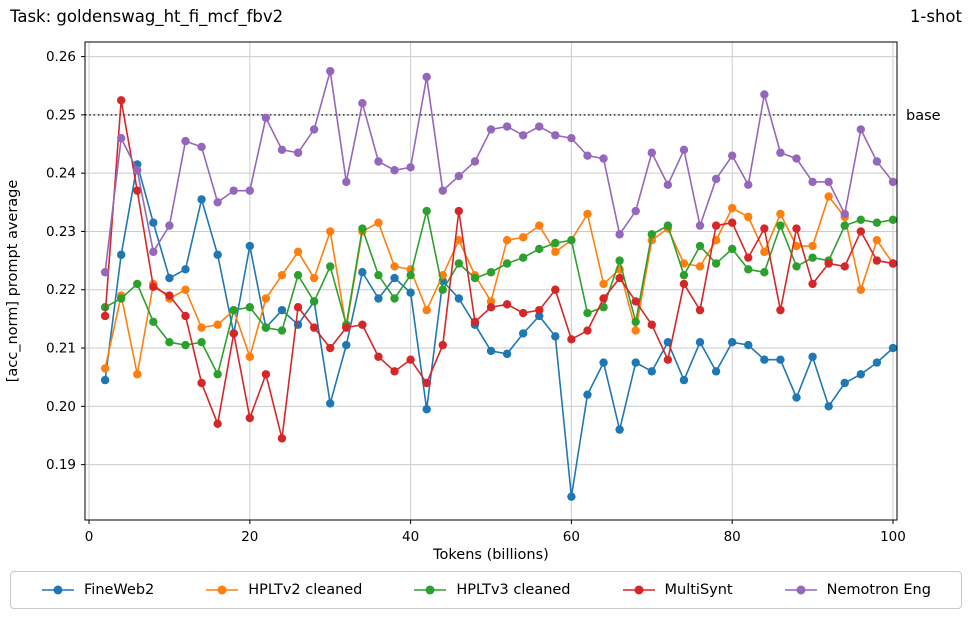 The image size is (973, 617). Describe the element at coordinates (61, 407) in the screenshot. I see `y-tick-label: 0.20` at that location.